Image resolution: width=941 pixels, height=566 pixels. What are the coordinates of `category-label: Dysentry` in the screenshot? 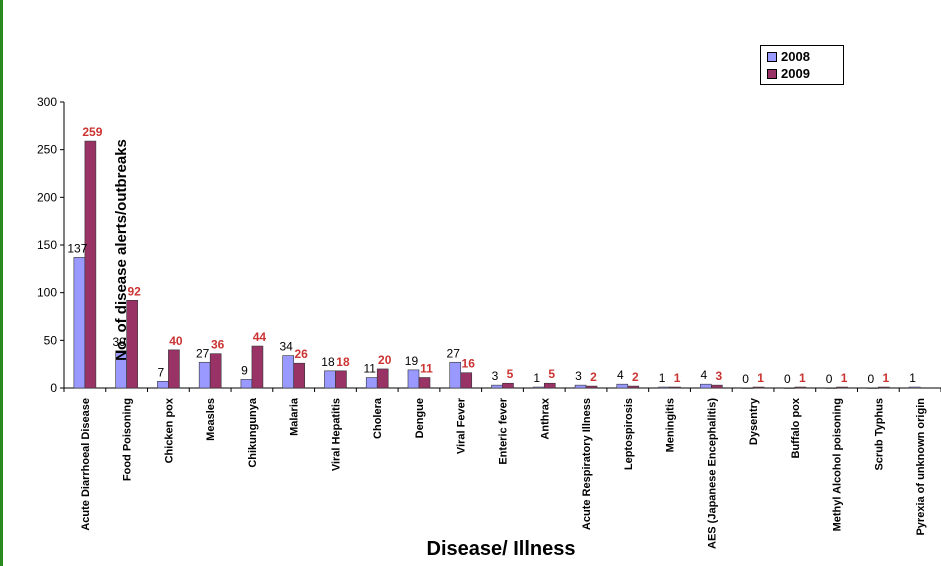 It's located at (754, 421).